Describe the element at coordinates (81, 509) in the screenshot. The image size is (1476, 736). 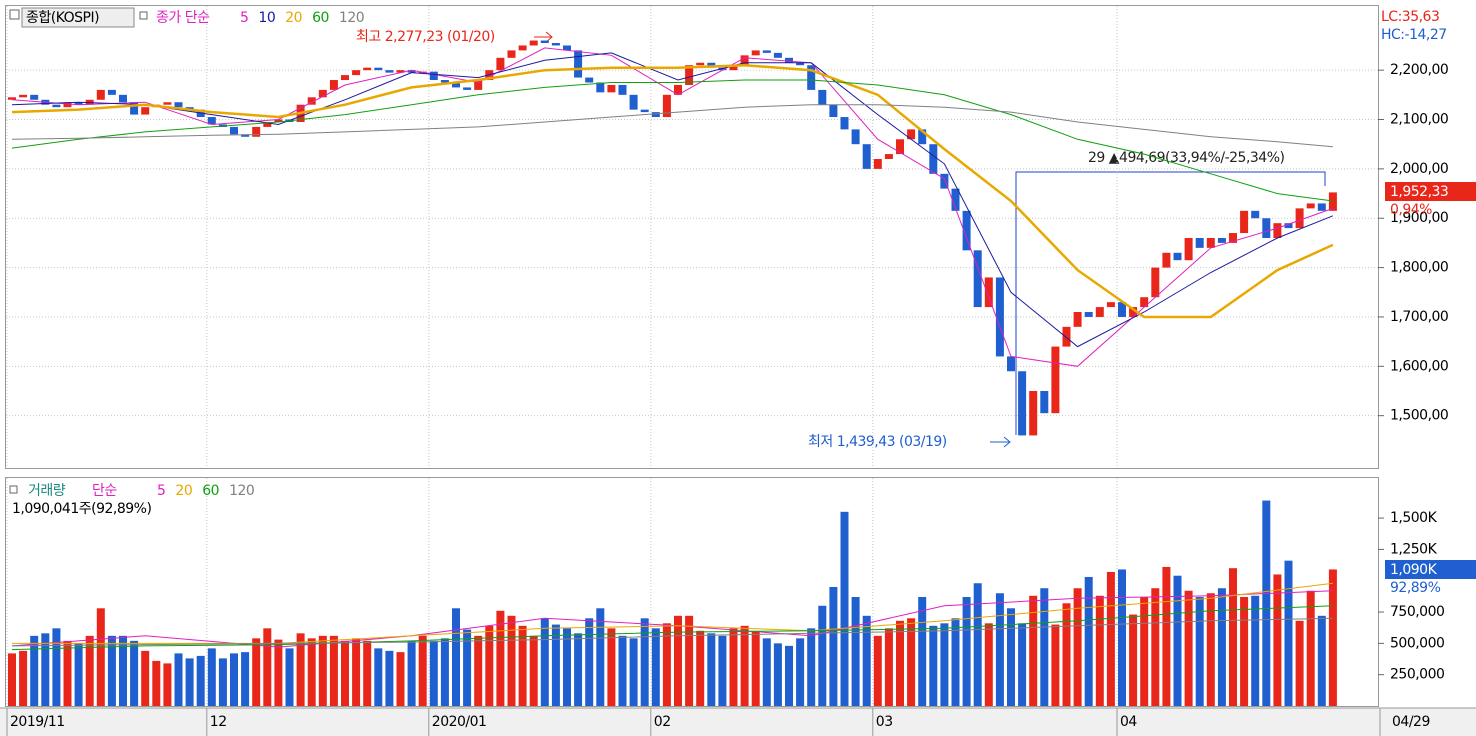
I see `volume-info: 1,090,041주(92,89%)` at that location.